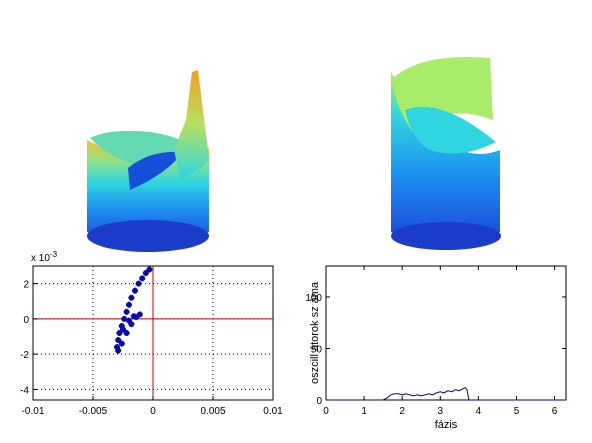 The image size is (592, 443). I want to click on line-x-tick-label: 5, so click(517, 411).